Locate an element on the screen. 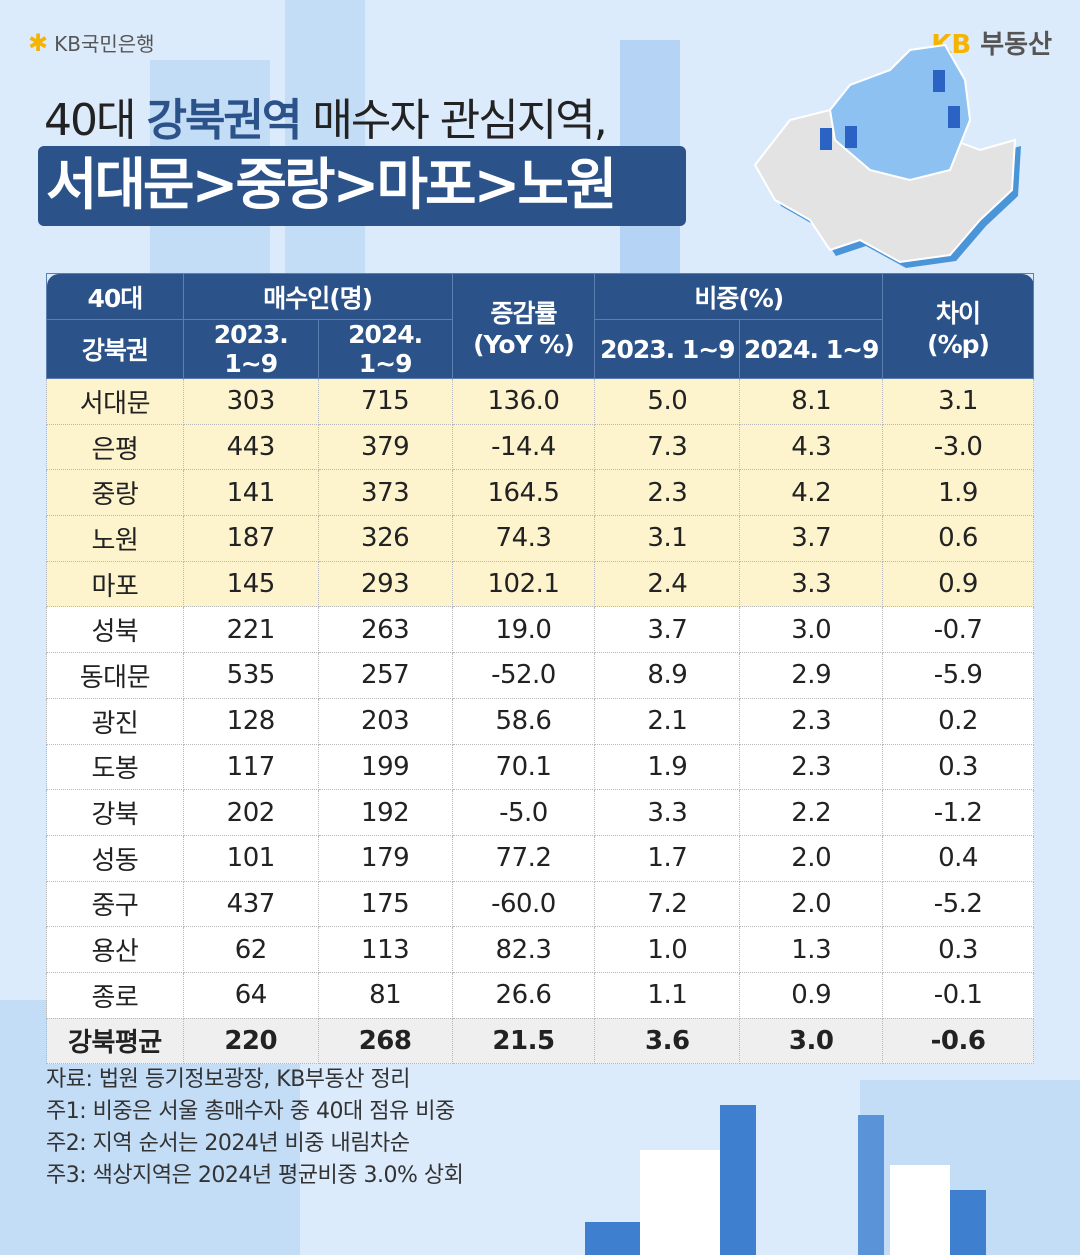  cell-s2024: 3.7 is located at coordinates (811, 538).